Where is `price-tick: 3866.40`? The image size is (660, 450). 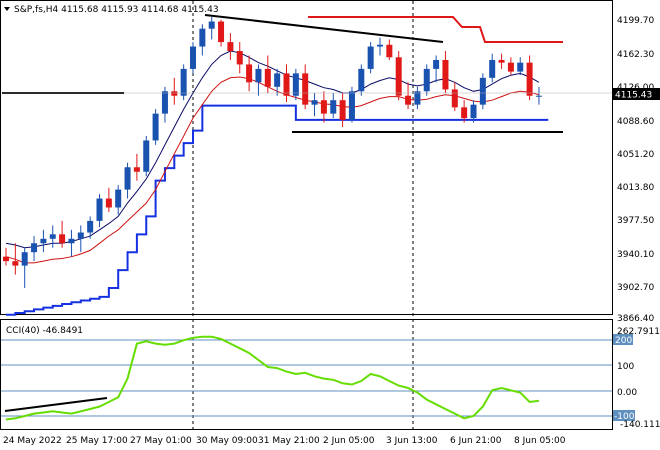
price-tick: 3866.40 is located at coordinates (635, 319).